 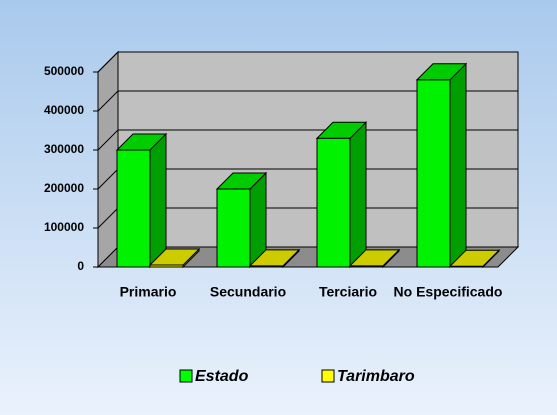 What do you see at coordinates (80, 266) in the screenshot?
I see `y-tick-label: 0` at bounding box center [80, 266].